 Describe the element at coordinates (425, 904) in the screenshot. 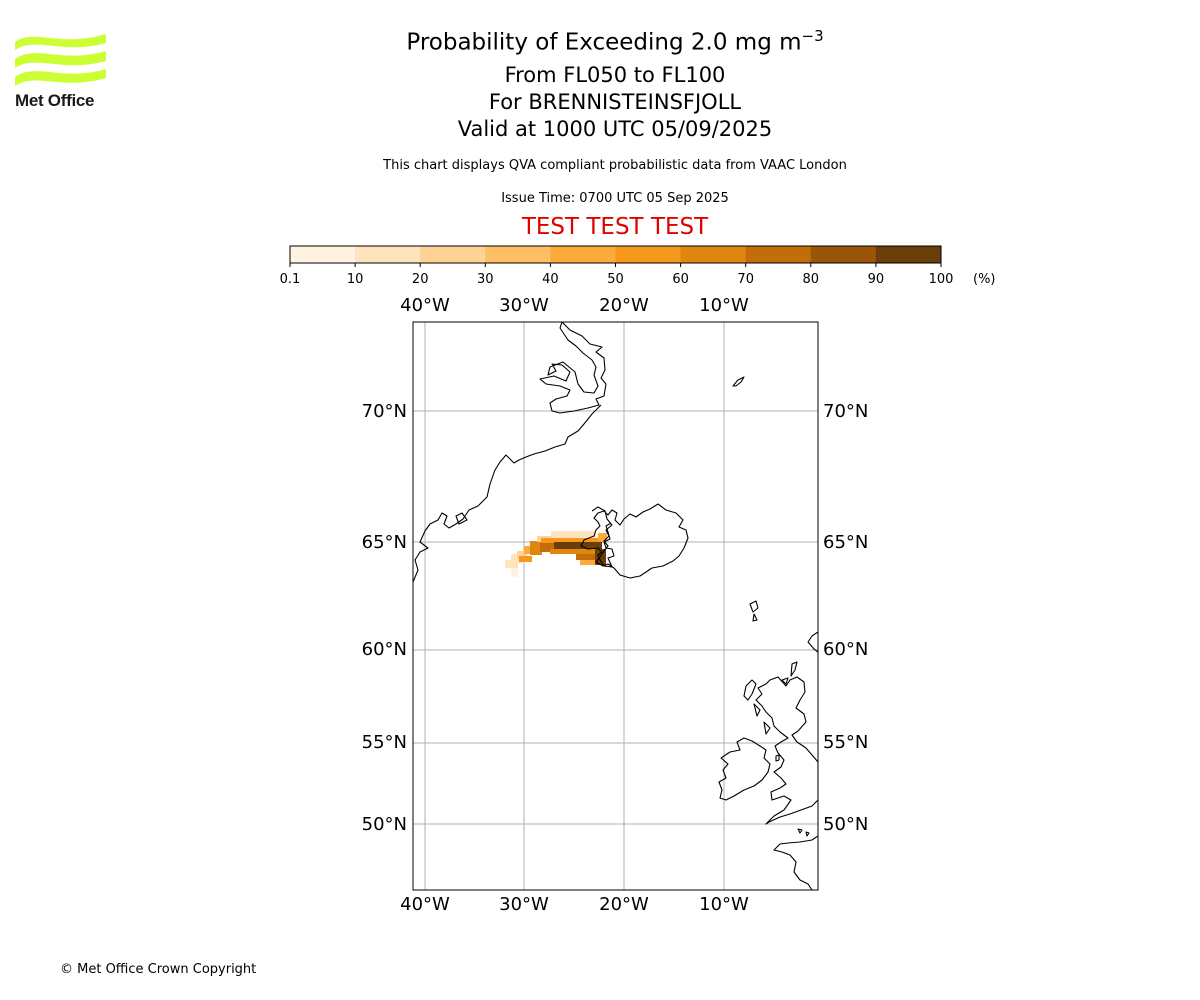

I see `lon-label-bottom: 40°W` at that location.